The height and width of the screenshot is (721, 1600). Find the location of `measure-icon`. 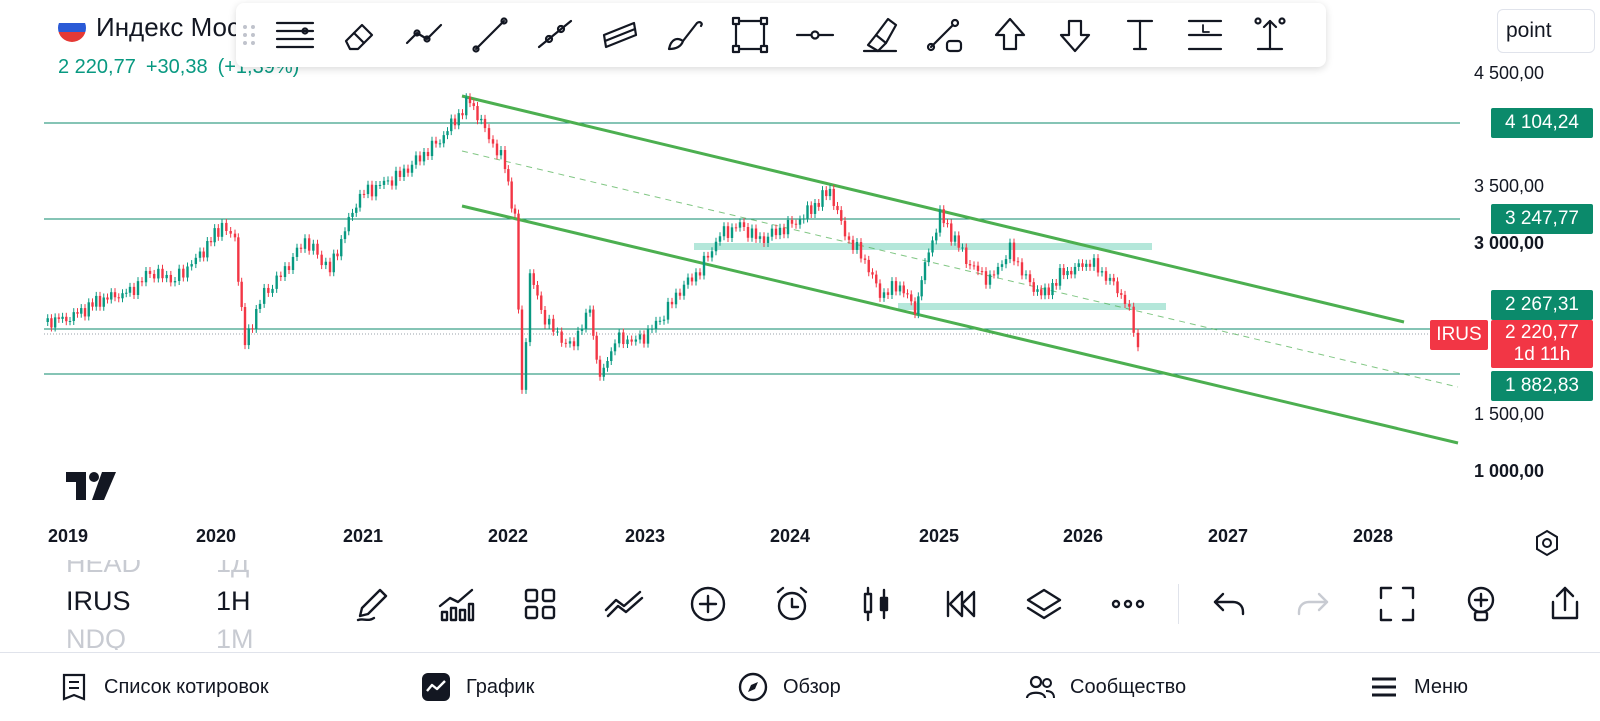

measure-icon is located at coordinates (944, 35).